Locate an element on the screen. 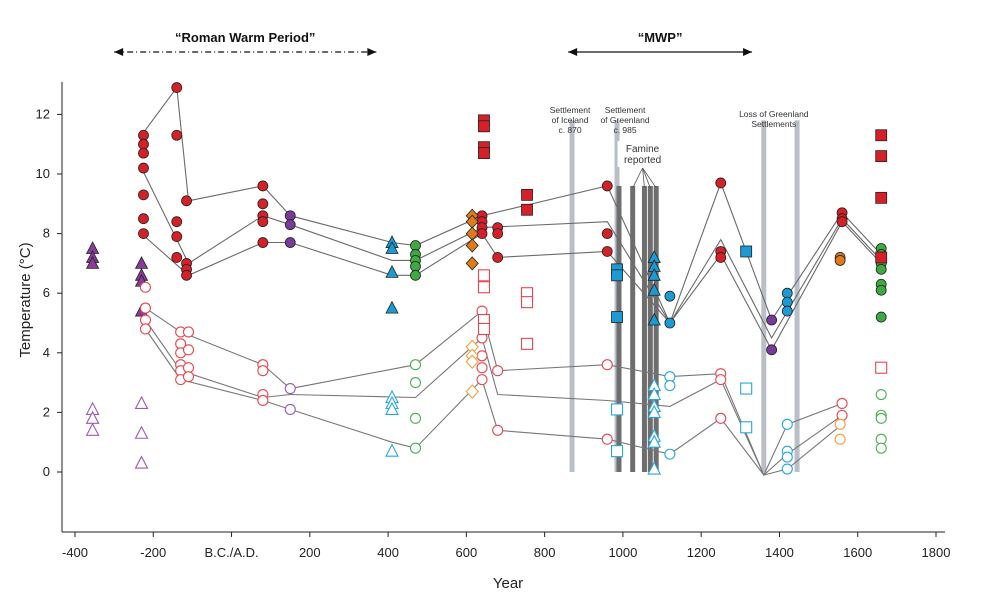 This screenshot has height=599, width=1000. y-tick-label: 0 is located at coordinates (46, 471).